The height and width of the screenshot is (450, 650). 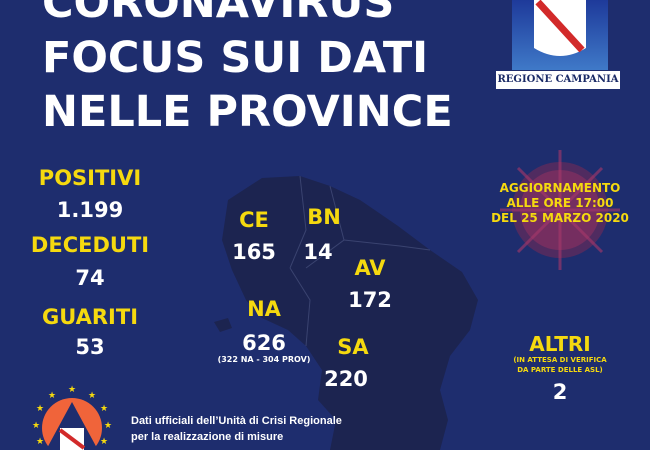 What do you see at coordinates (90, 317) in the screenshot?
I see `guariti-label: GUARITI` at bounding box center [90, 317].